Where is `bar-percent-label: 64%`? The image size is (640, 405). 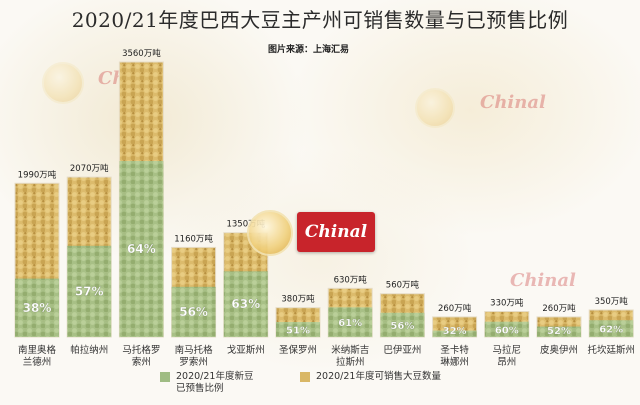 bar-percent-label: 64% is located at coordinates (141, 249).